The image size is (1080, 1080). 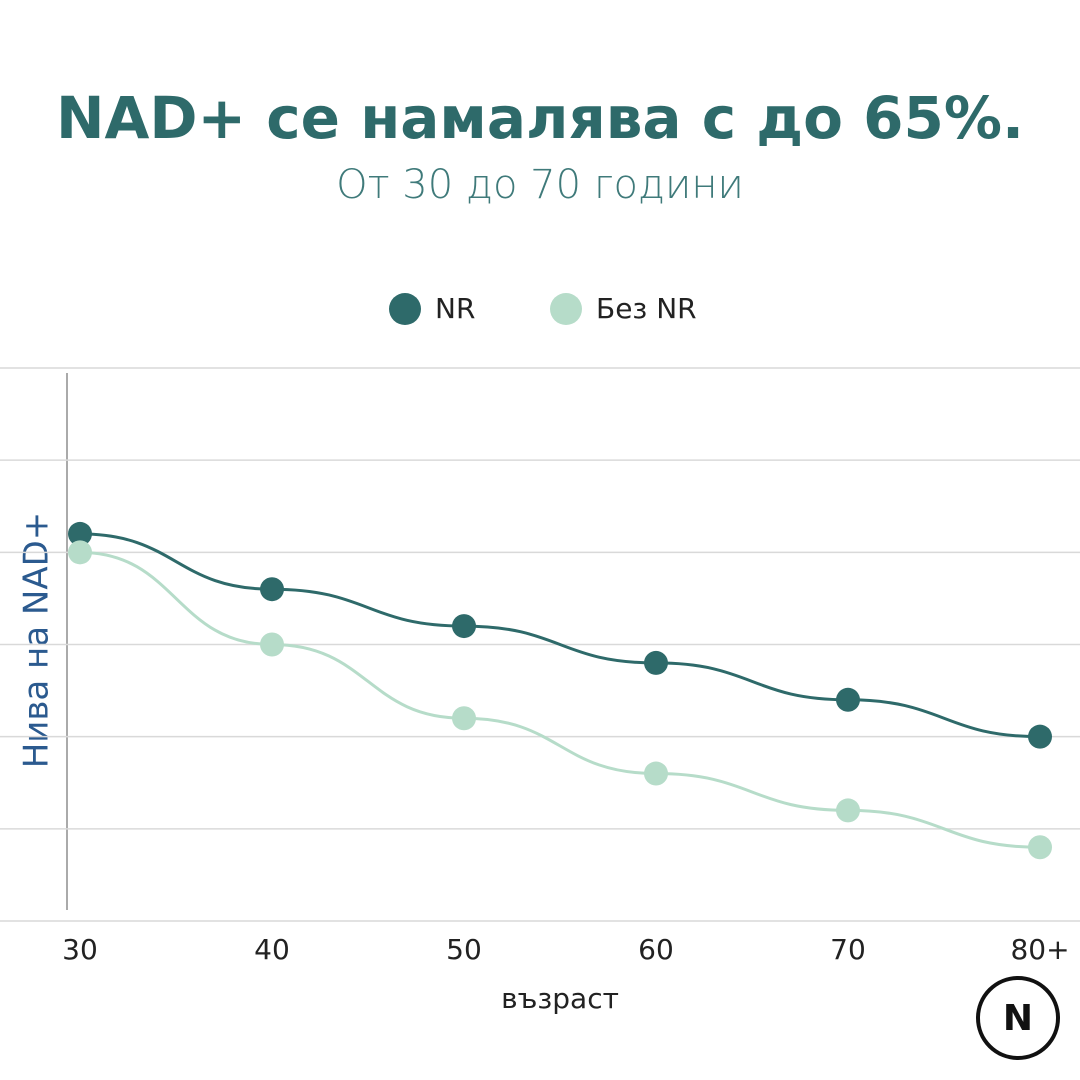 I want to click on x-tick-label: 80+, so click(x=1039, y=949).